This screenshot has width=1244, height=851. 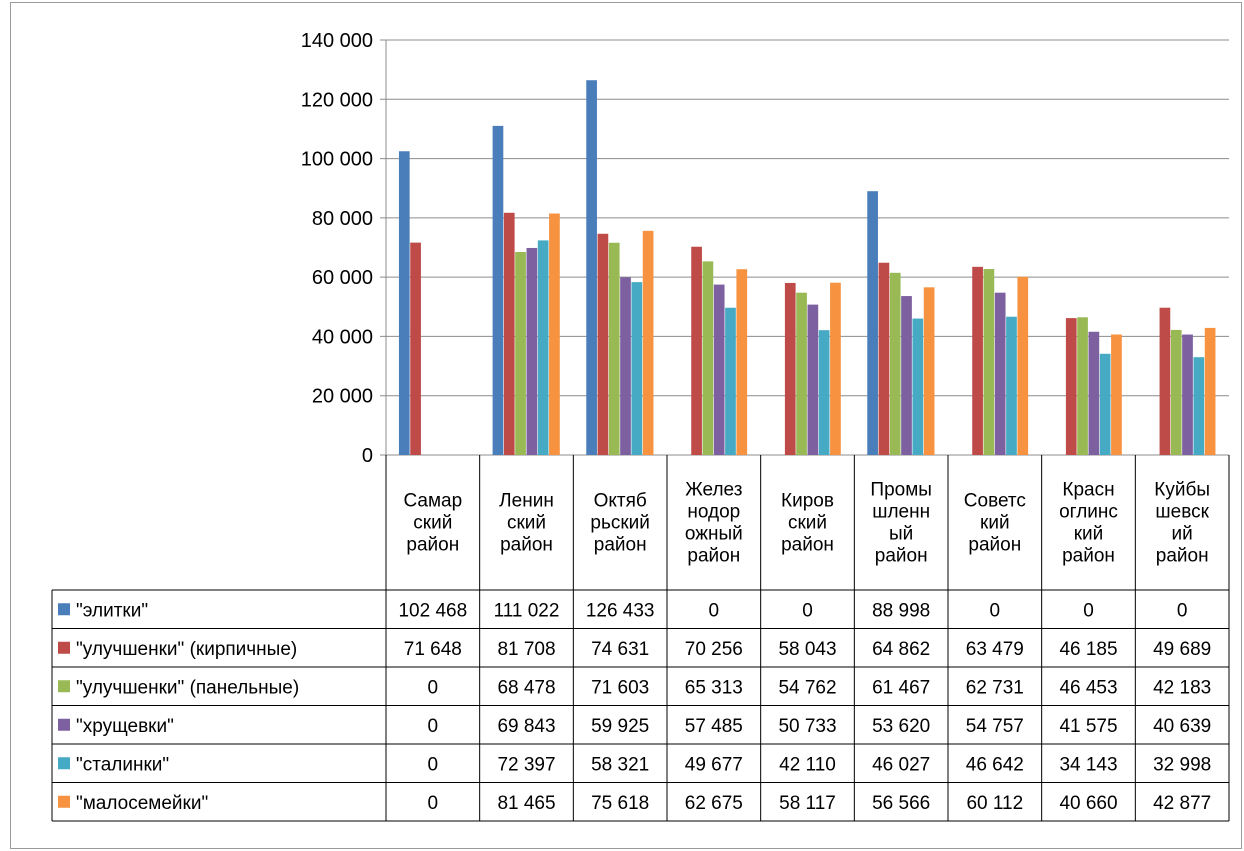 What do you see at coordinates (901, 534) in the screenshot?
I see `category-label: ый` at bounding box center [901, 534].